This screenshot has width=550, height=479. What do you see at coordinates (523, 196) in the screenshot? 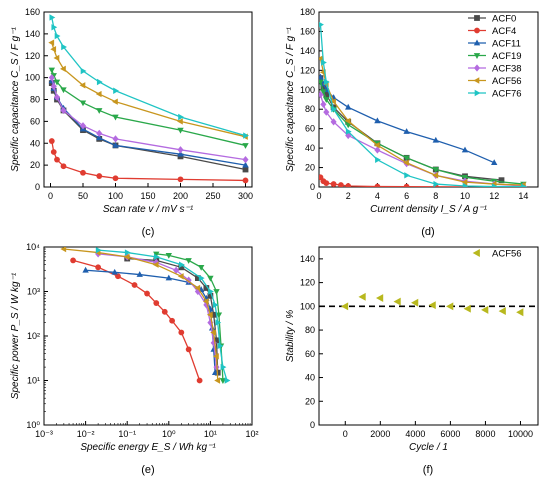
I see `x-tick-label: 14` at bounding box center [523, 196].